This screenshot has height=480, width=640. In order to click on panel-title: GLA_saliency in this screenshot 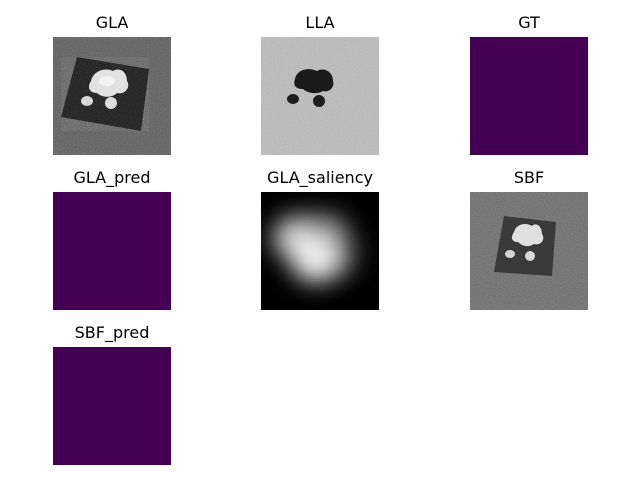, I will do `click(320, 177)`.